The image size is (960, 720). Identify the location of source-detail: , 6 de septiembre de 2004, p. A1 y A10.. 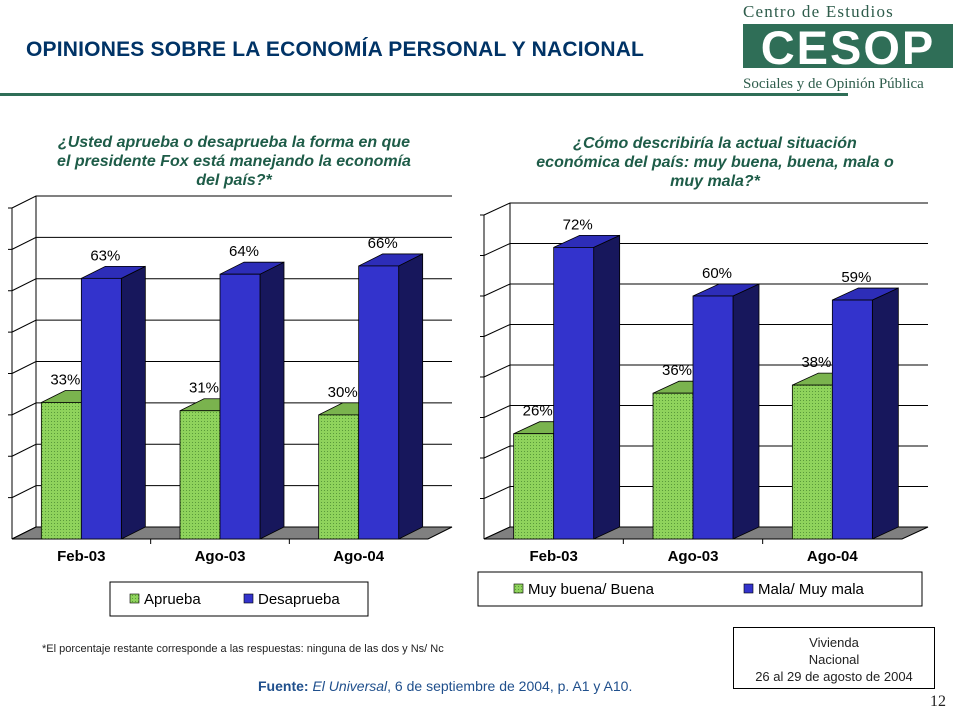
(510, 686).